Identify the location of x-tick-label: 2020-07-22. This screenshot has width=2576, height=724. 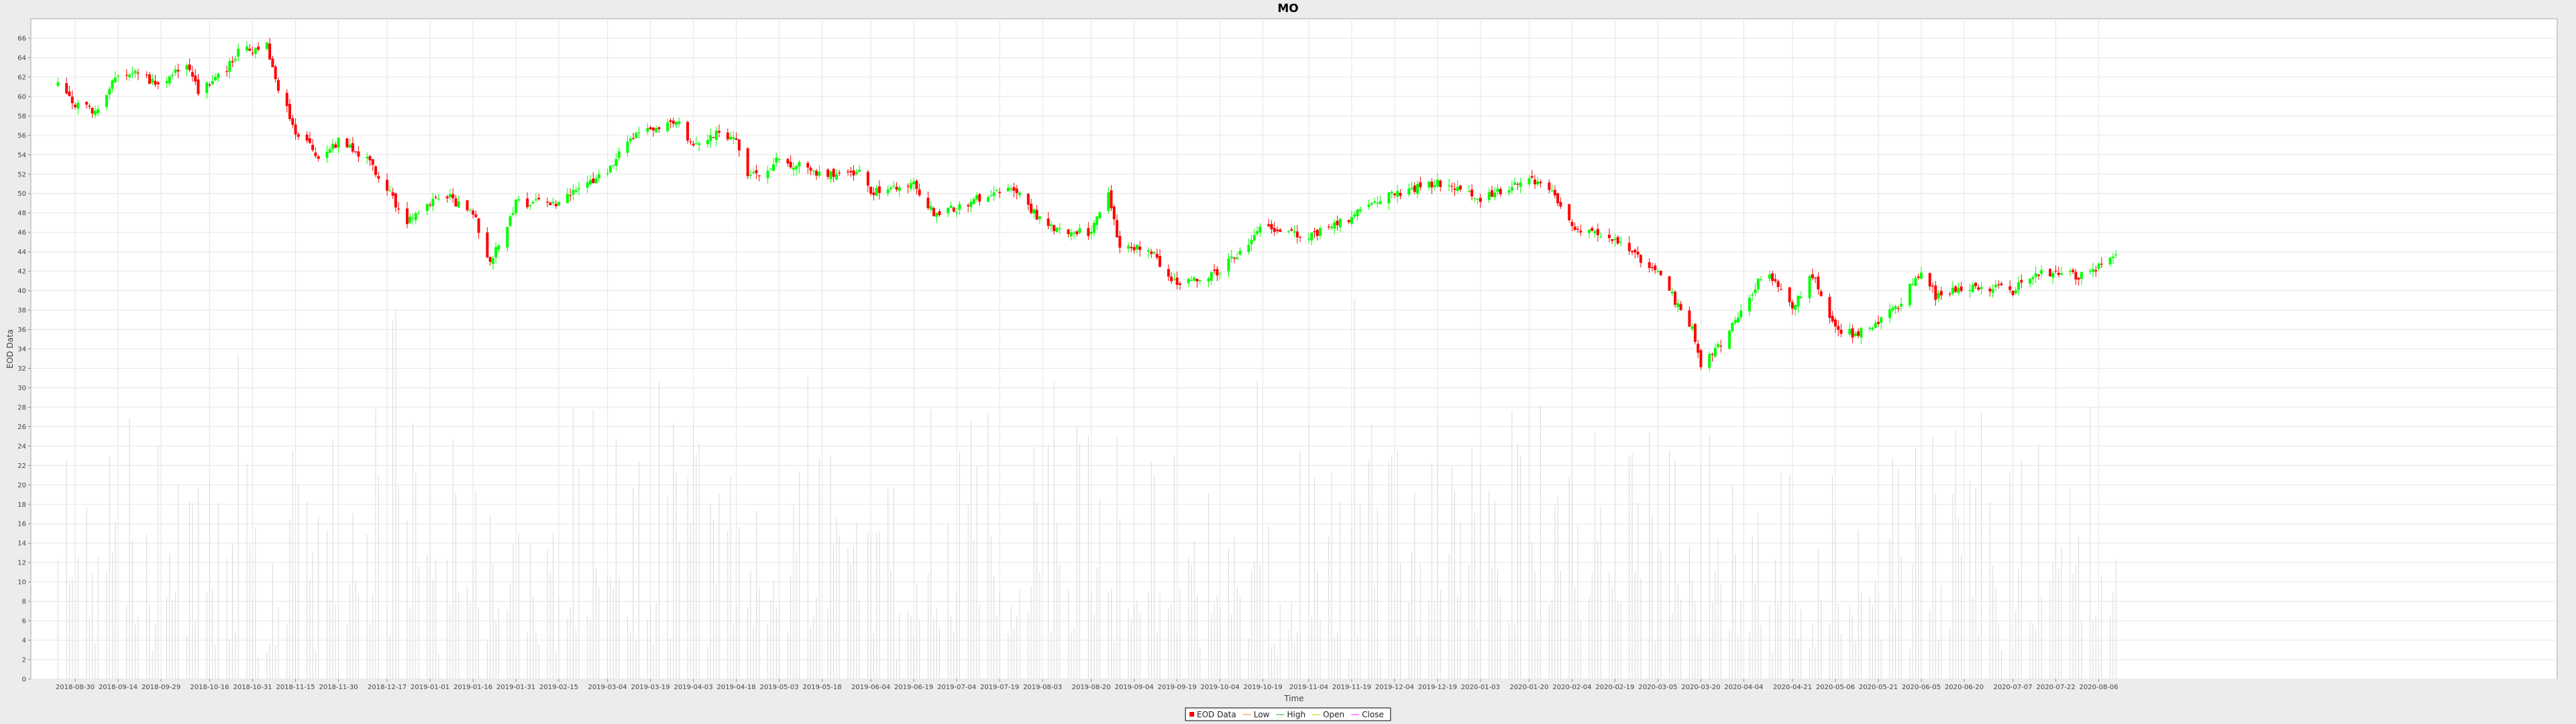
(2055, 687).